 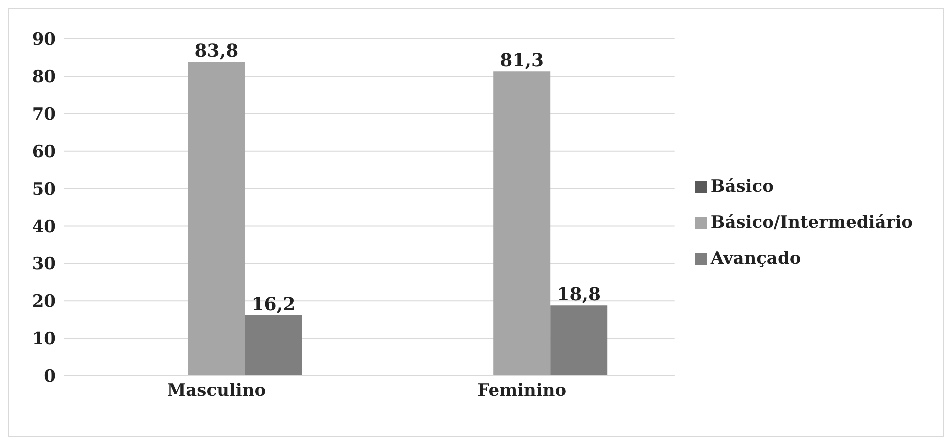 I want to click on y-tick-label: 30, so click(x=44, y=264).